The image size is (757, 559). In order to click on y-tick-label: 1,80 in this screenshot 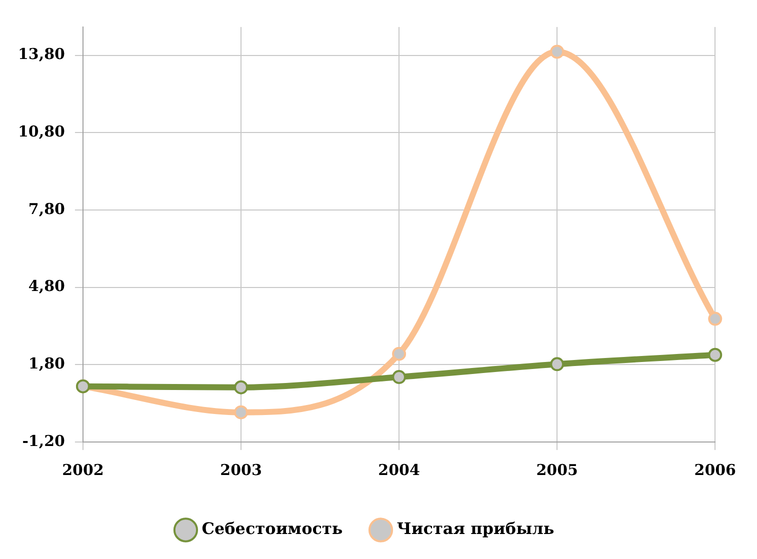, I will do `click(46, 363)`.